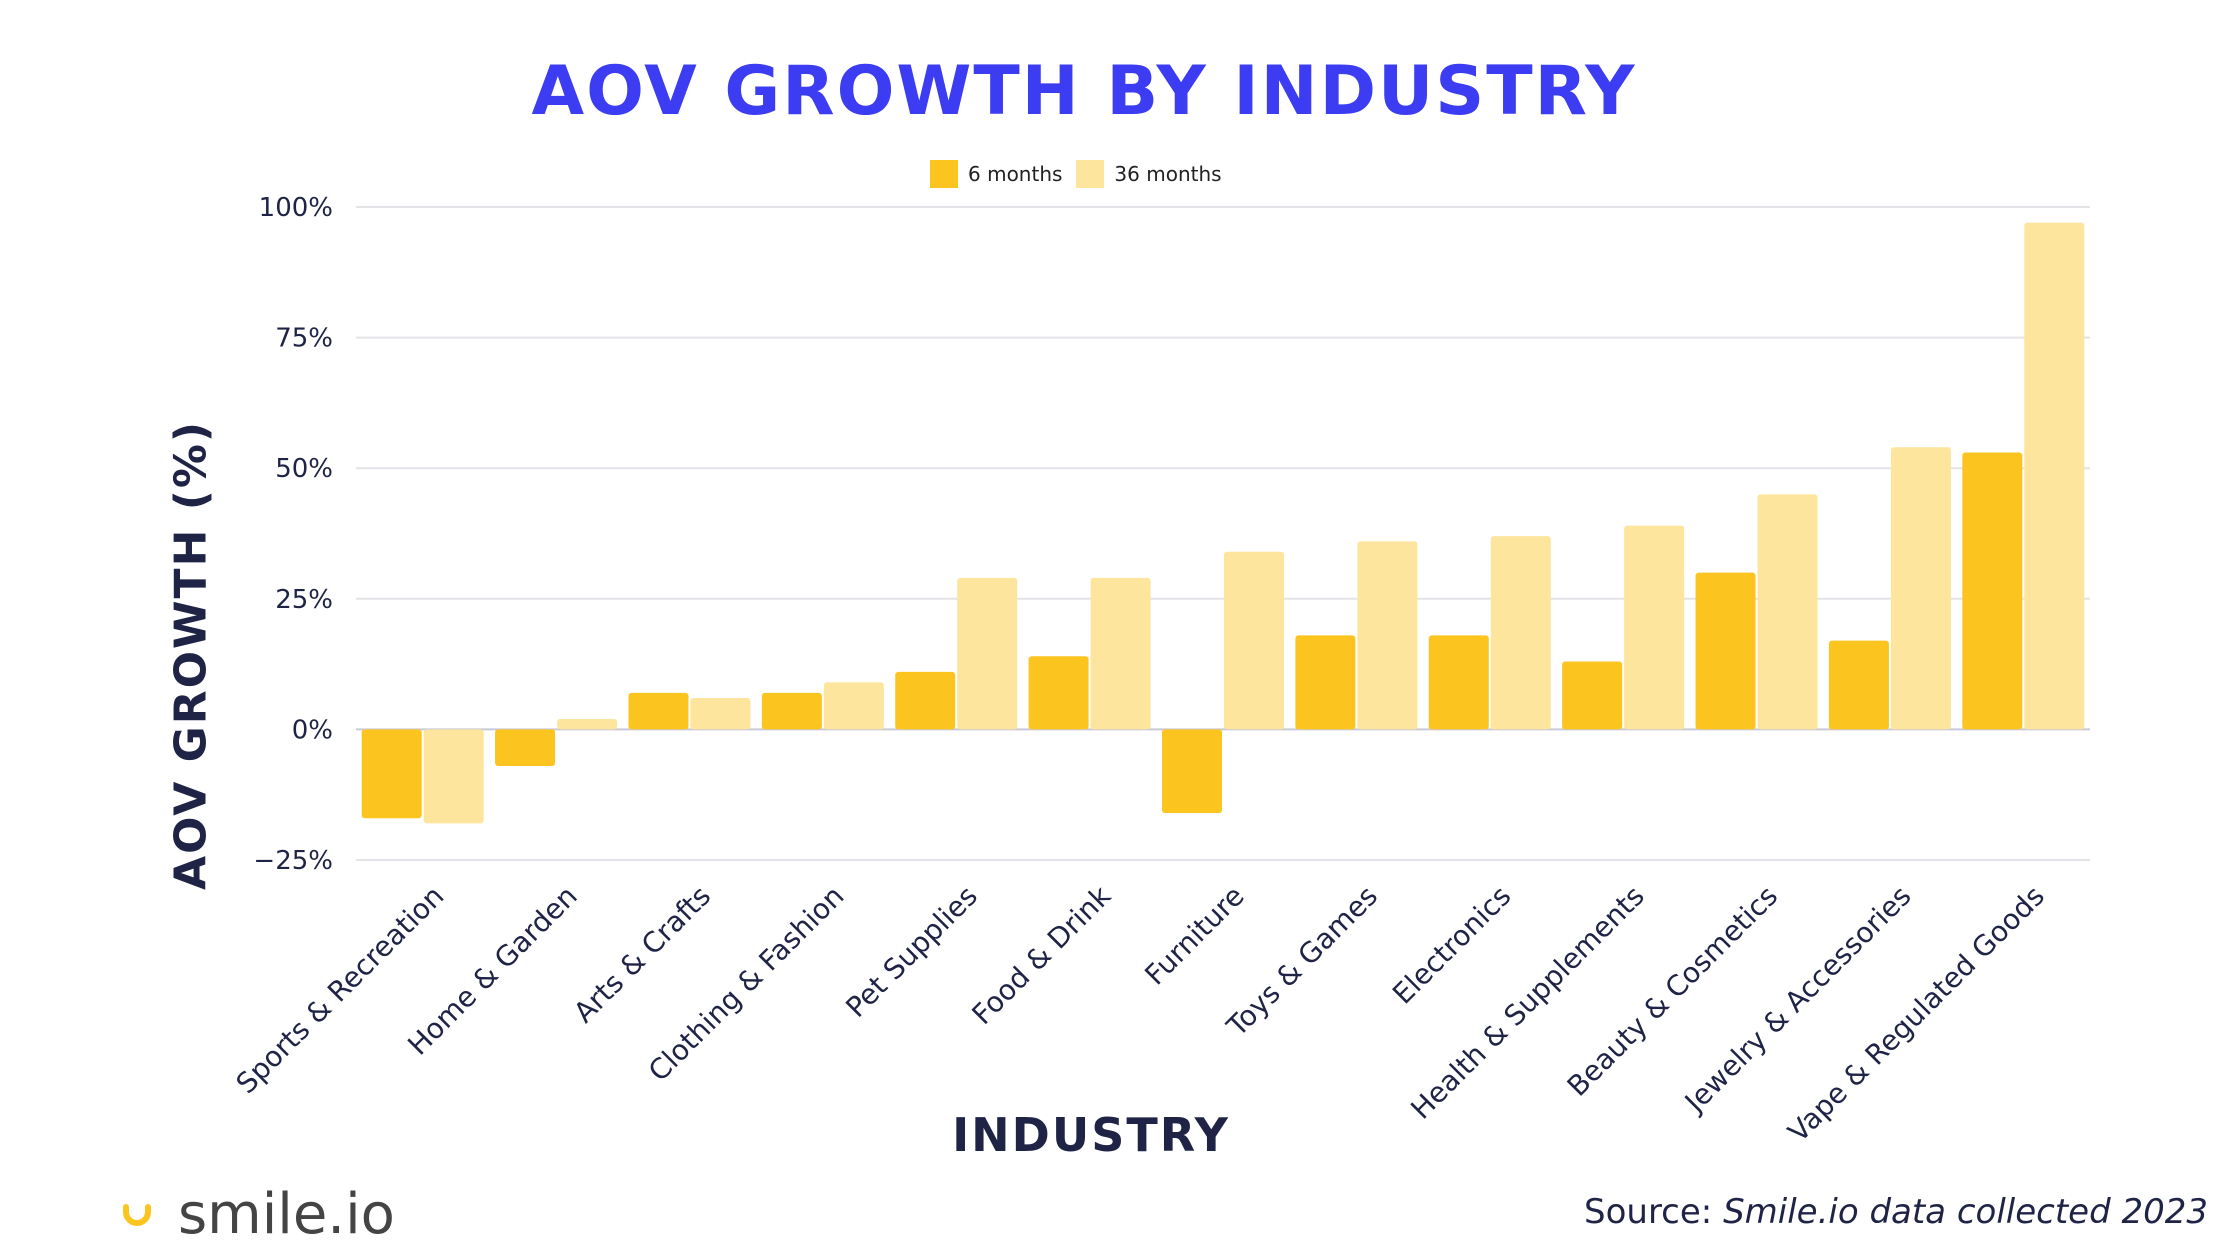 The image size is (2240, 1260). What do you see at coordinates (1084, 91) in the screenshot?
I see `chart-title: AOV GROWTH BY INDUSTRY` at bounding box center [1084, 91].